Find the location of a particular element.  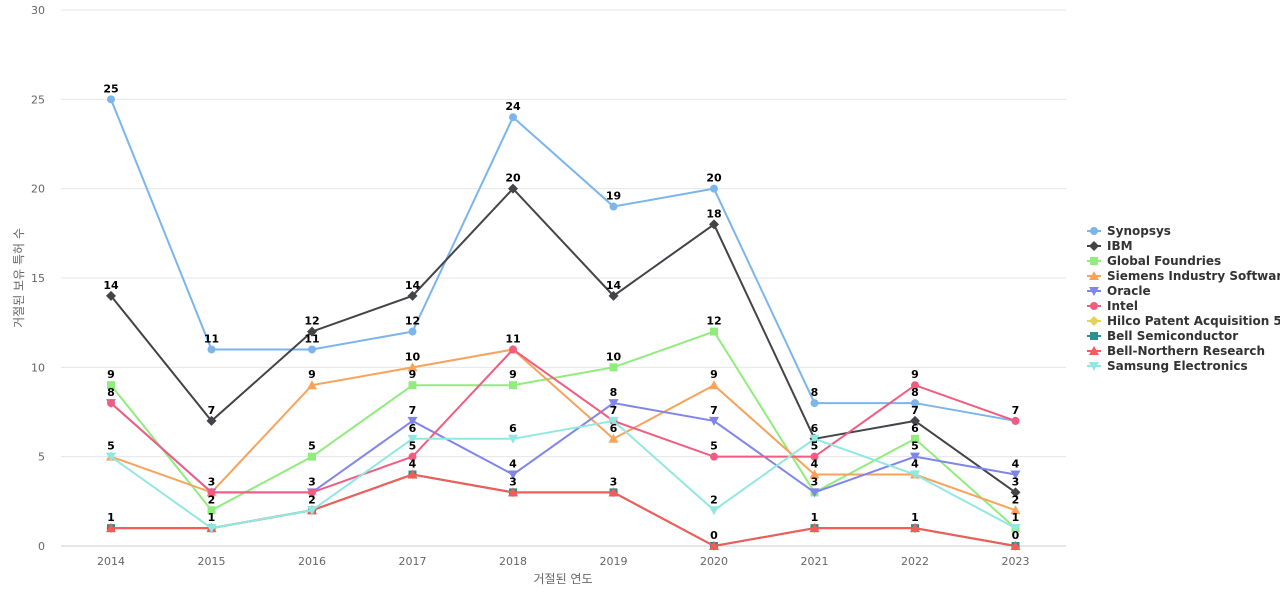

series-line-oracle is located at coordinates (563, 448).